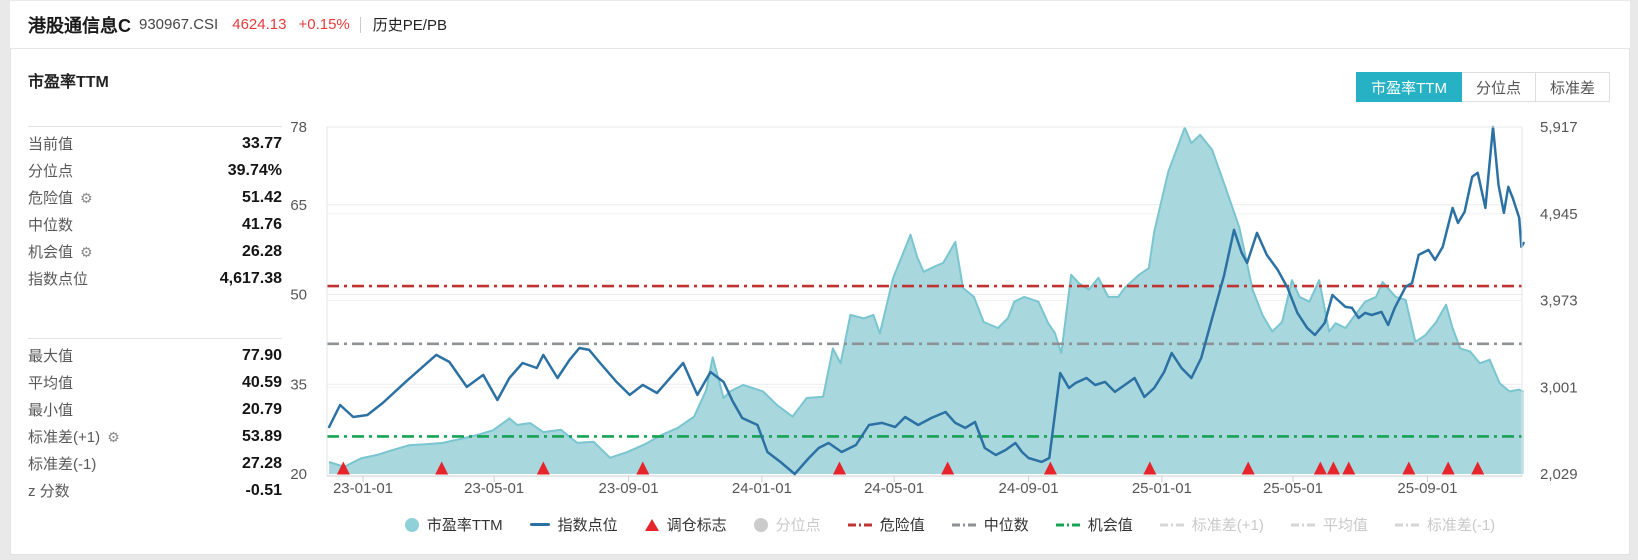  Describe the element at coordinates (464, 525) in the screenshot. I see `legend-label-pe-area: 市盈率TTM` at that location.